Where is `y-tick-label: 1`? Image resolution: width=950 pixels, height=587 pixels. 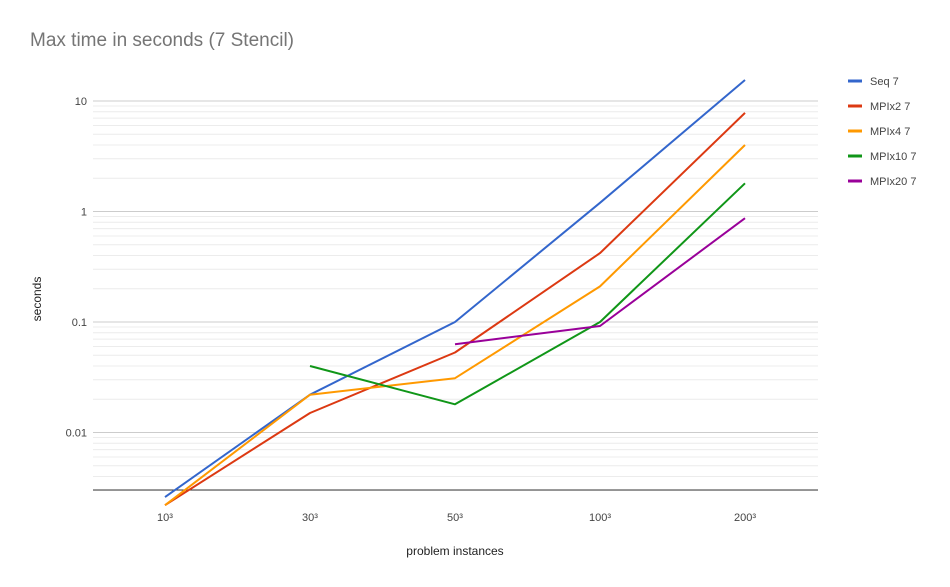
y-tick-label: 1 is located at coordinates (84, 213).